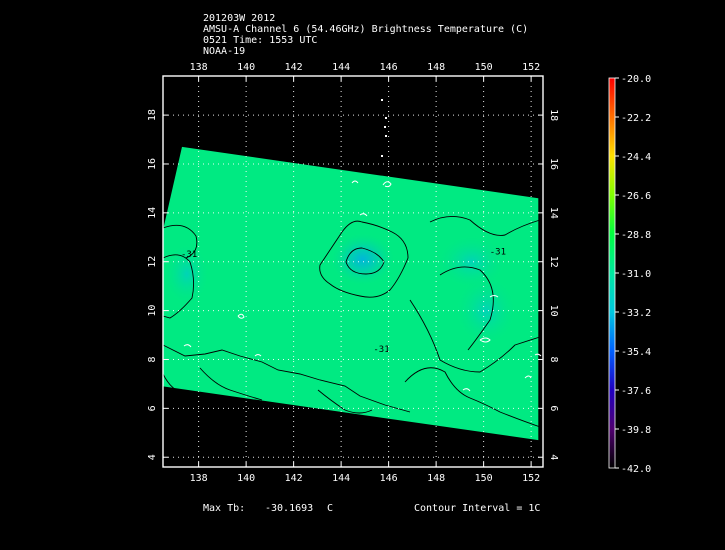 Image resolution: width=725 pixels, height=550 pixels. I want to click on colorbar-tick-label: -31.0, so click(636, 274).